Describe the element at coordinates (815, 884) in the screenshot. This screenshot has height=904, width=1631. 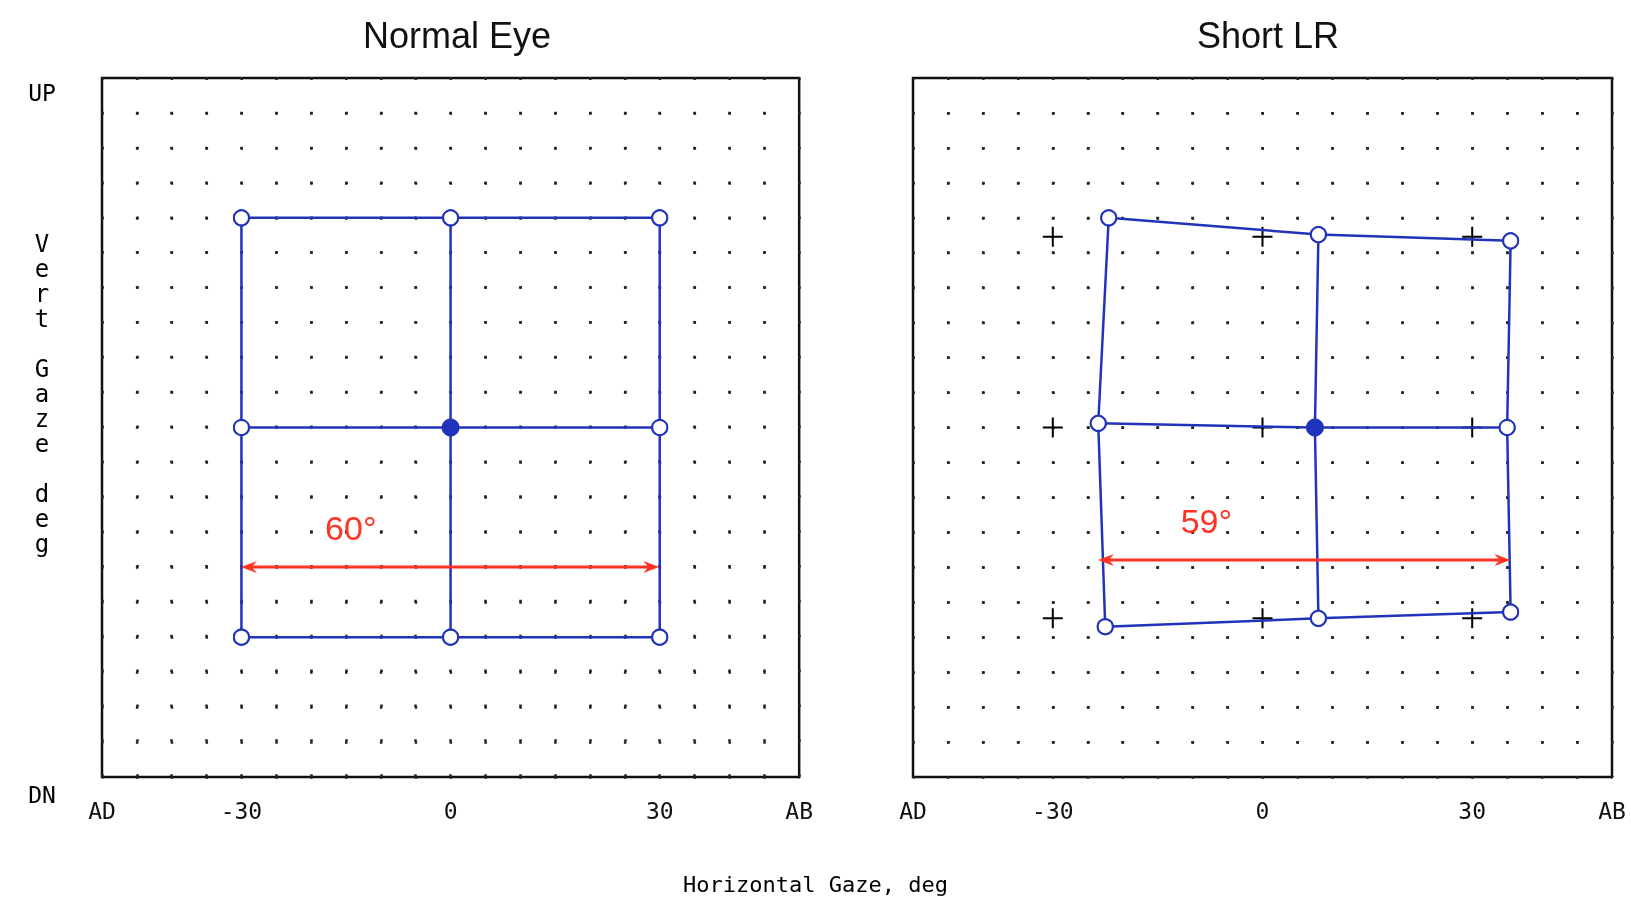
I see `x-axis-title: Horizontal Gaze, deg` at that location.